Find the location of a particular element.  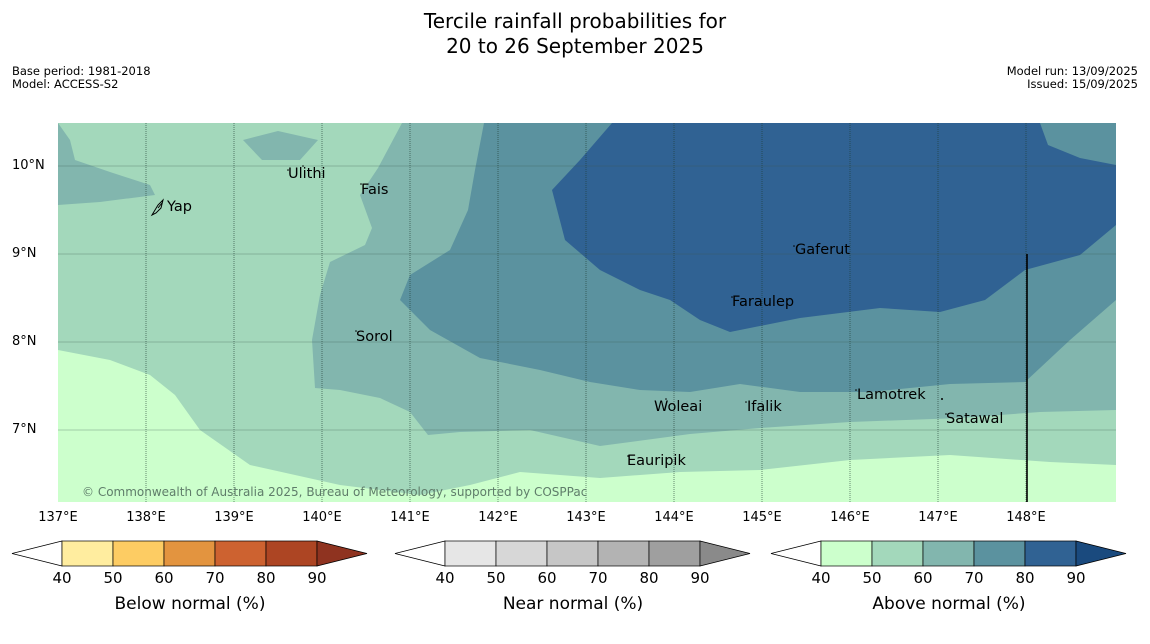

place-faraulep: Faraulep is located at coordinates (763, 302).